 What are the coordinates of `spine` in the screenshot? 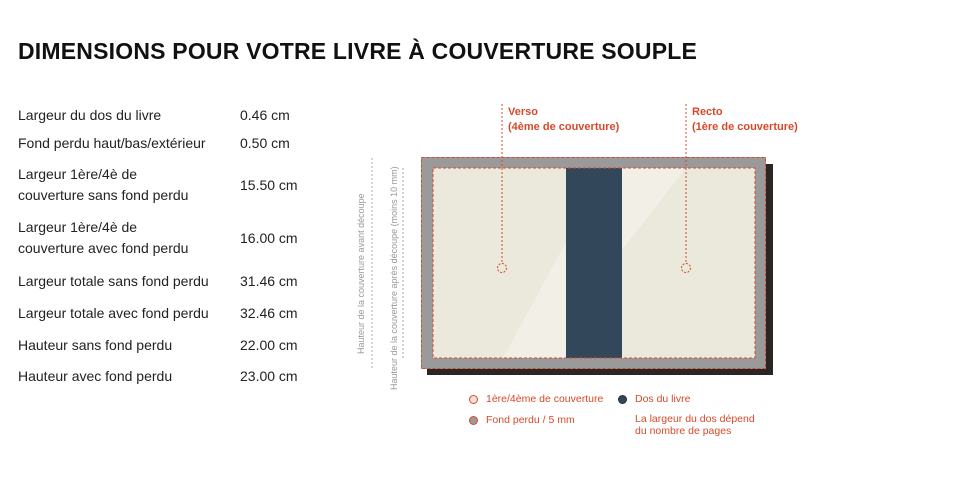 It's located at (594, 263).